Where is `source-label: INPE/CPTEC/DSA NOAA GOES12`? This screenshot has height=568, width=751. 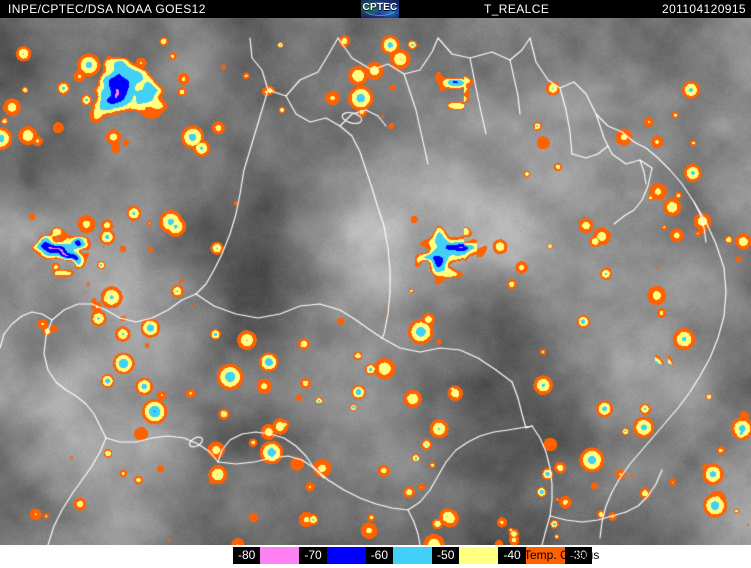
source-label: INPE/CPTEC/DSA NOAA GOES12 is located at coordinates (107, 9).